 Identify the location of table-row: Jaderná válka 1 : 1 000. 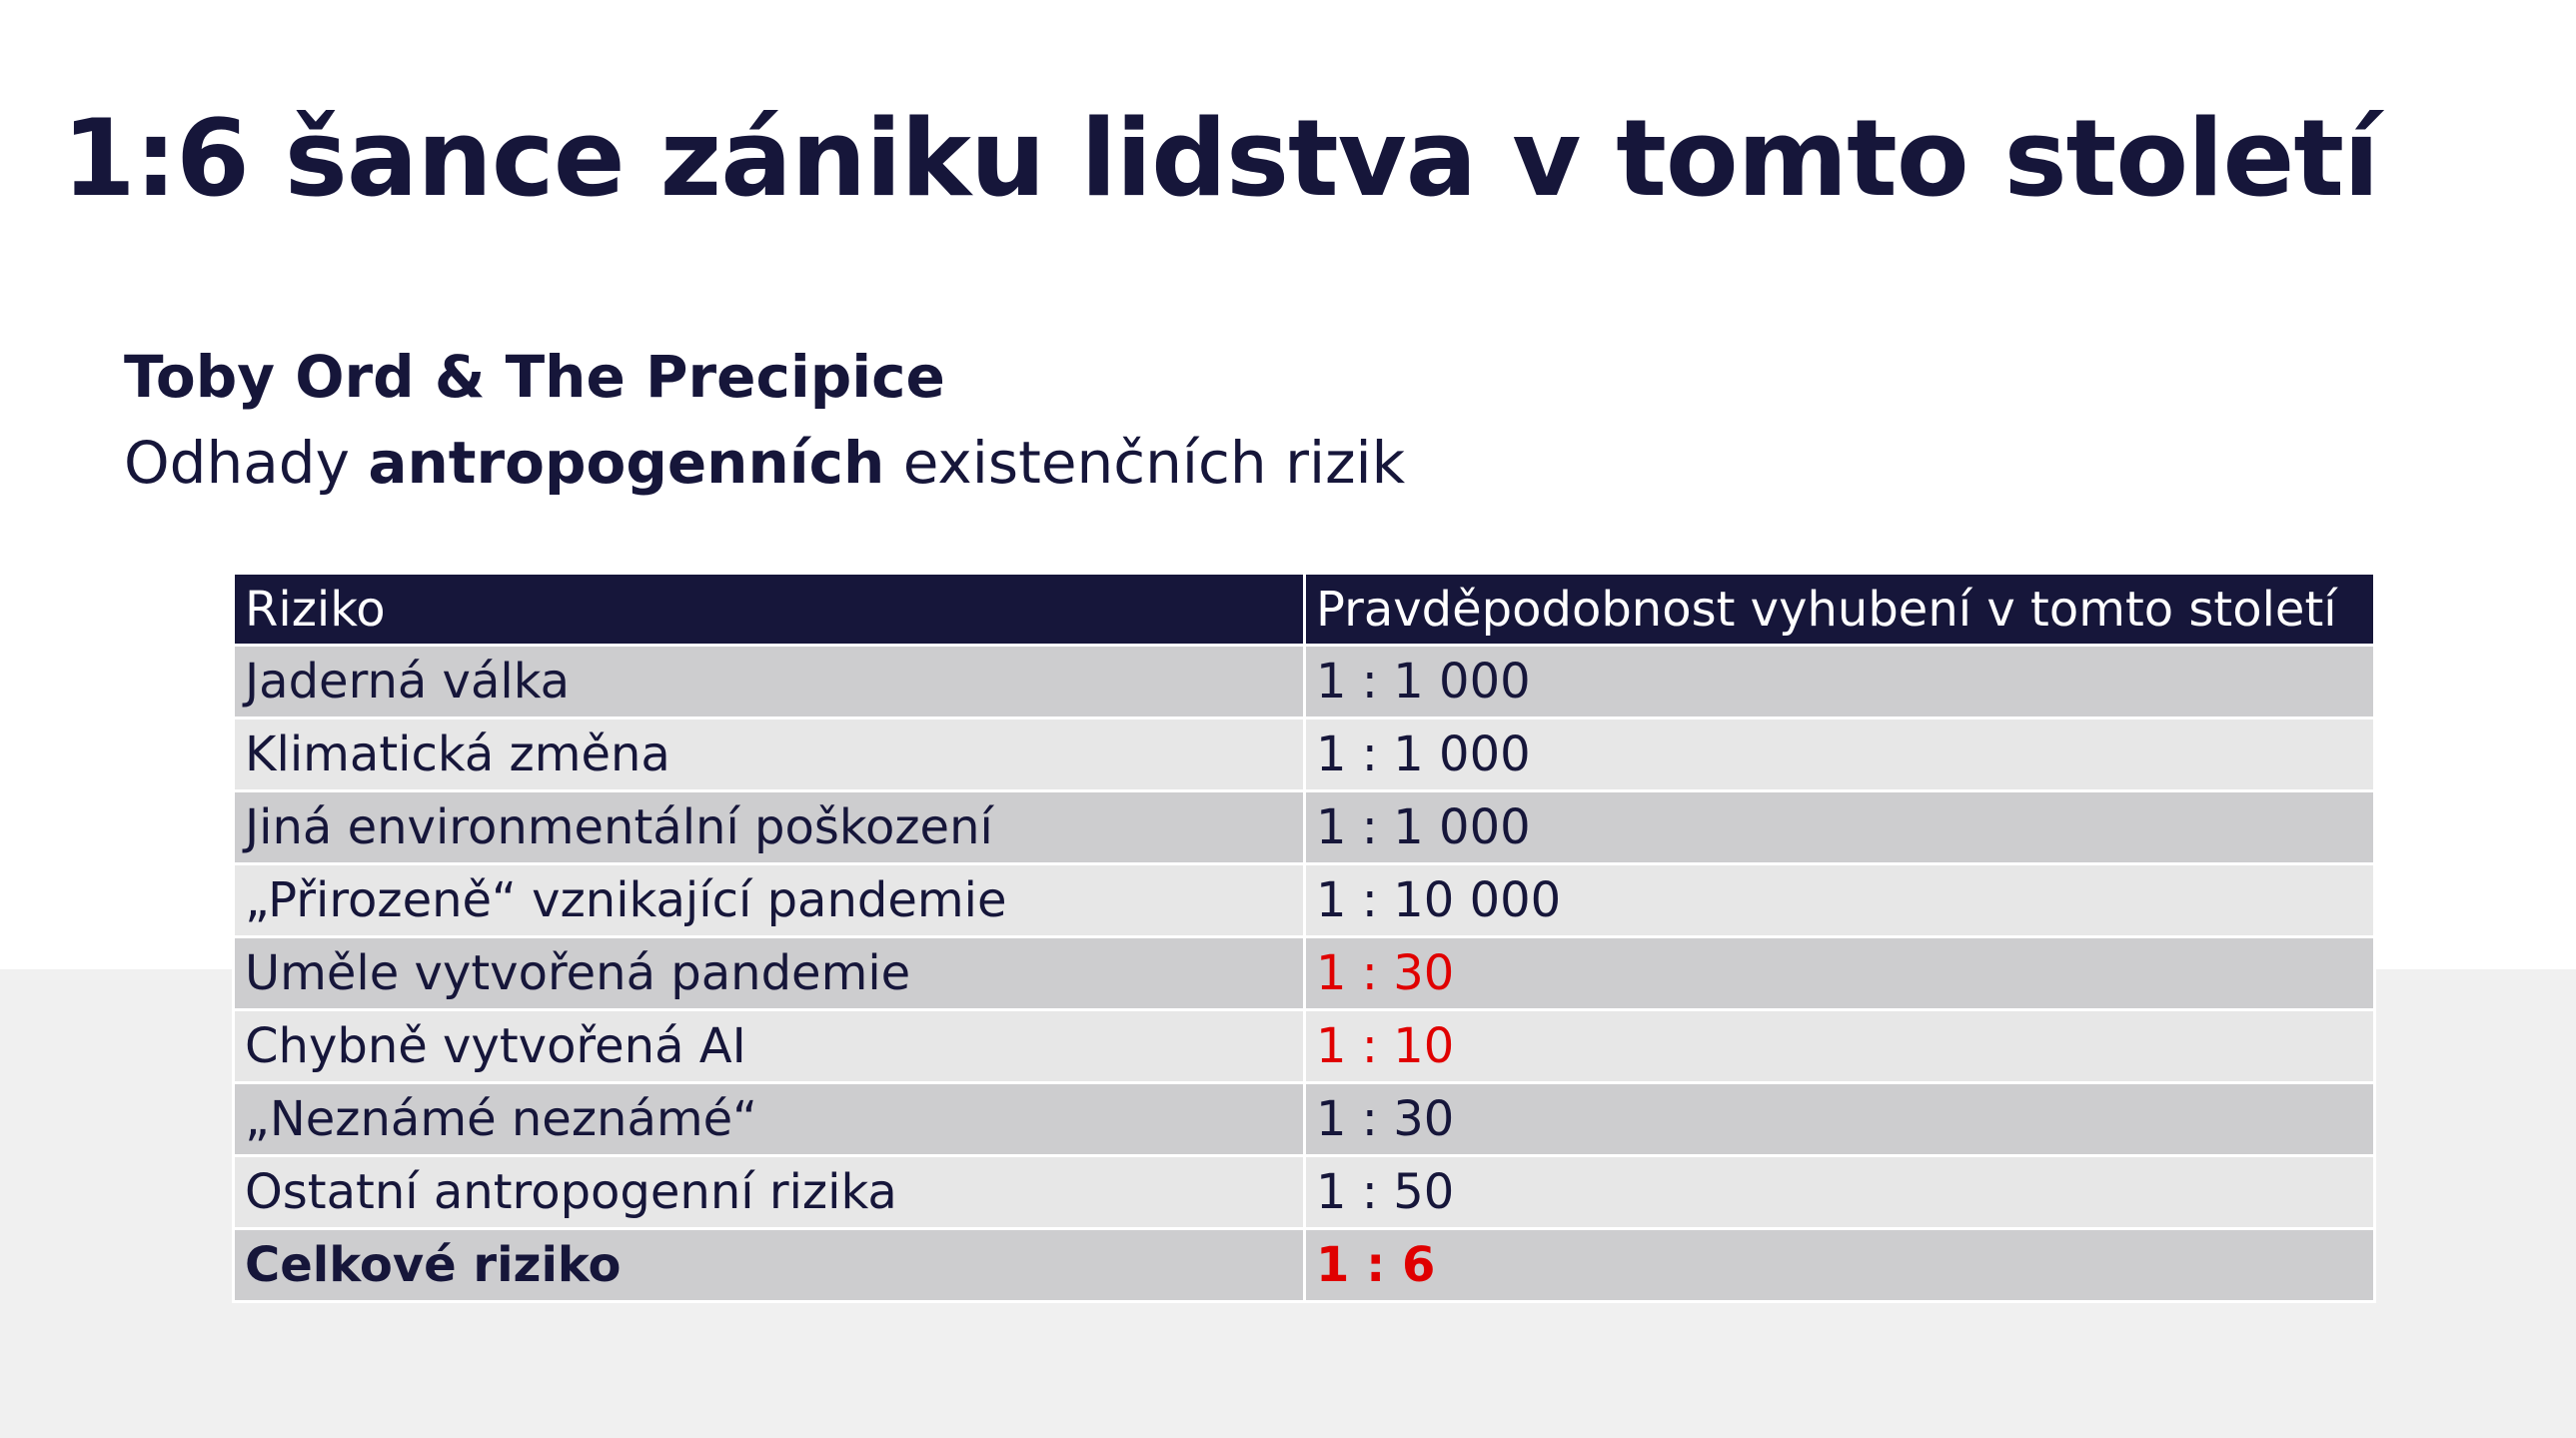
(1304, 681).